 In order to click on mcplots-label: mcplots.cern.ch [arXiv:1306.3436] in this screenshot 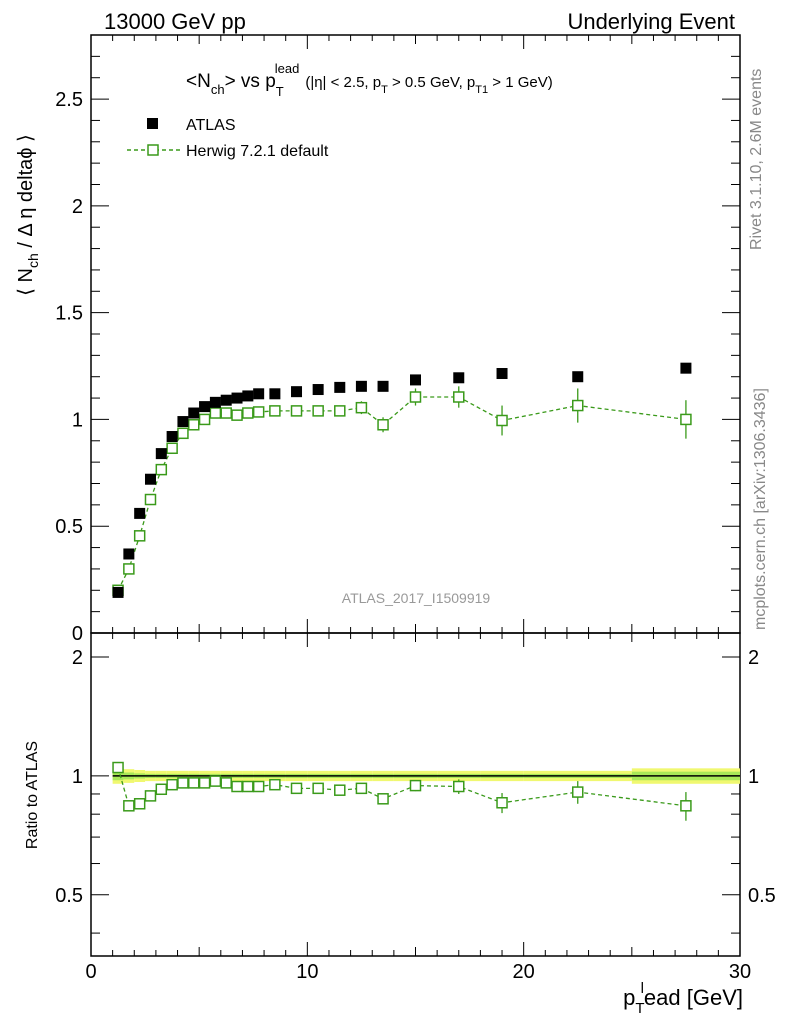, I will do `click(760, 509)`.